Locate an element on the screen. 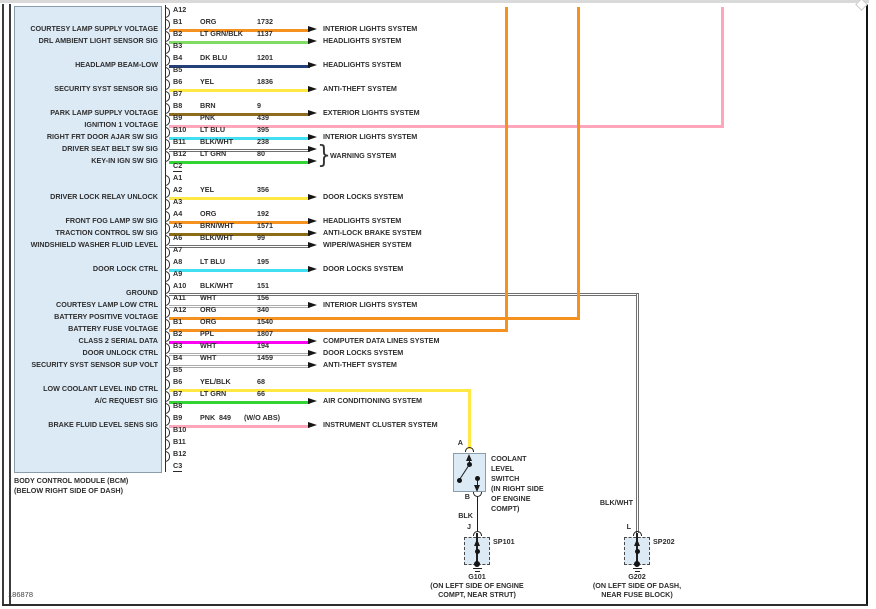 This screenshot has width=876, height=609. destination-system-label: WIPER/WASHER SYSTEM is located at coordinates (367, 244).